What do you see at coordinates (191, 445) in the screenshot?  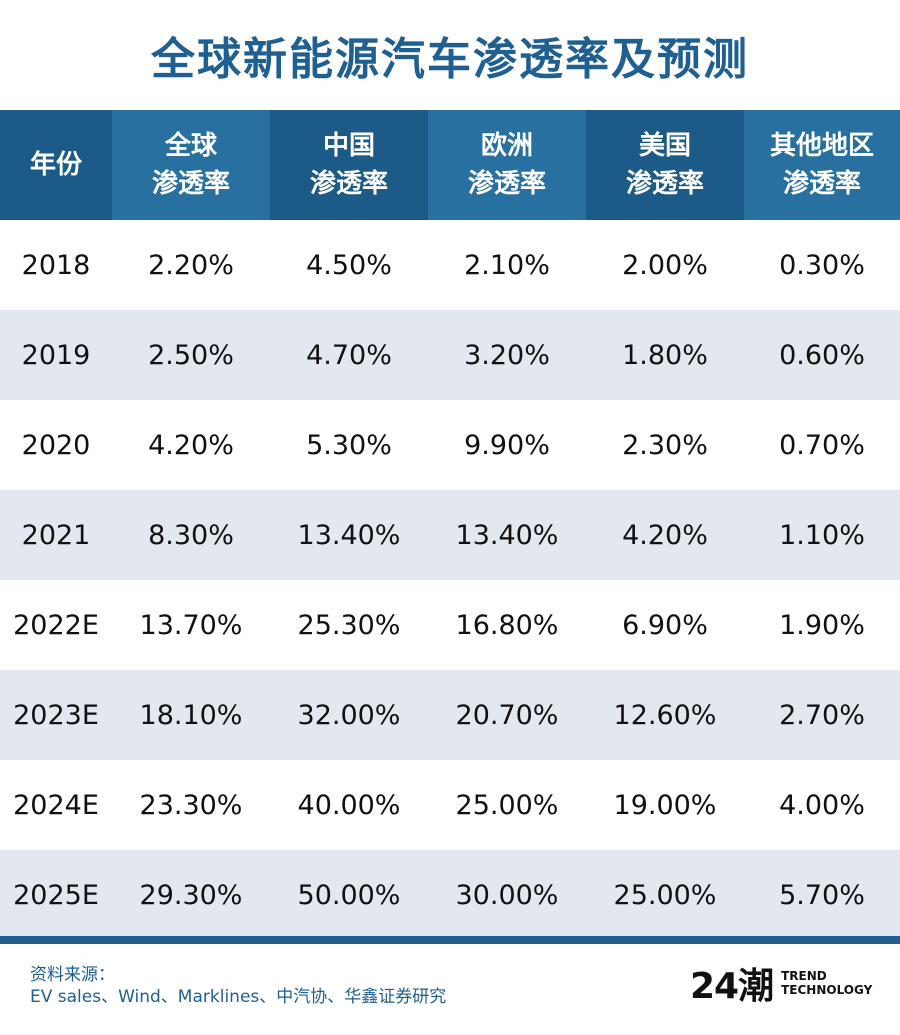 I see `cell-global: 4.20%` at bounding box center [191, 445].